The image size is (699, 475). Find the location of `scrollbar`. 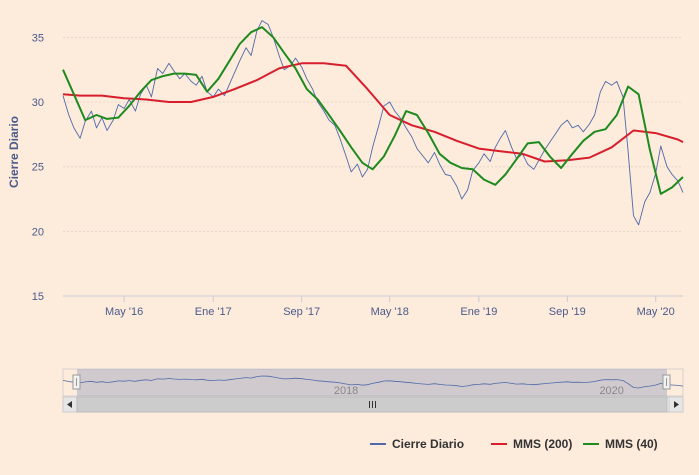

scrollbar is located at coordinates (373, 404).